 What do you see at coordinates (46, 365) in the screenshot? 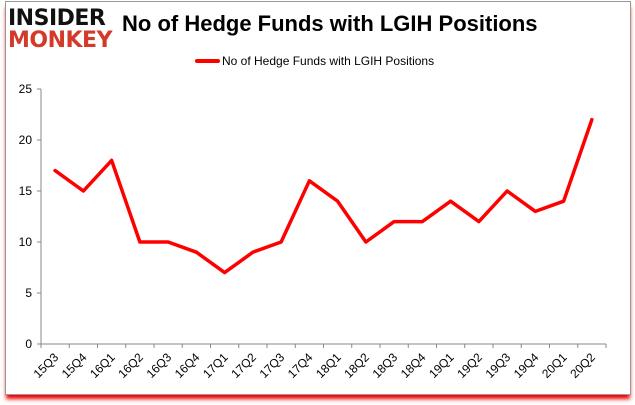
I see `x-tick-label: 15Q3` at bounding box center [46, 365].